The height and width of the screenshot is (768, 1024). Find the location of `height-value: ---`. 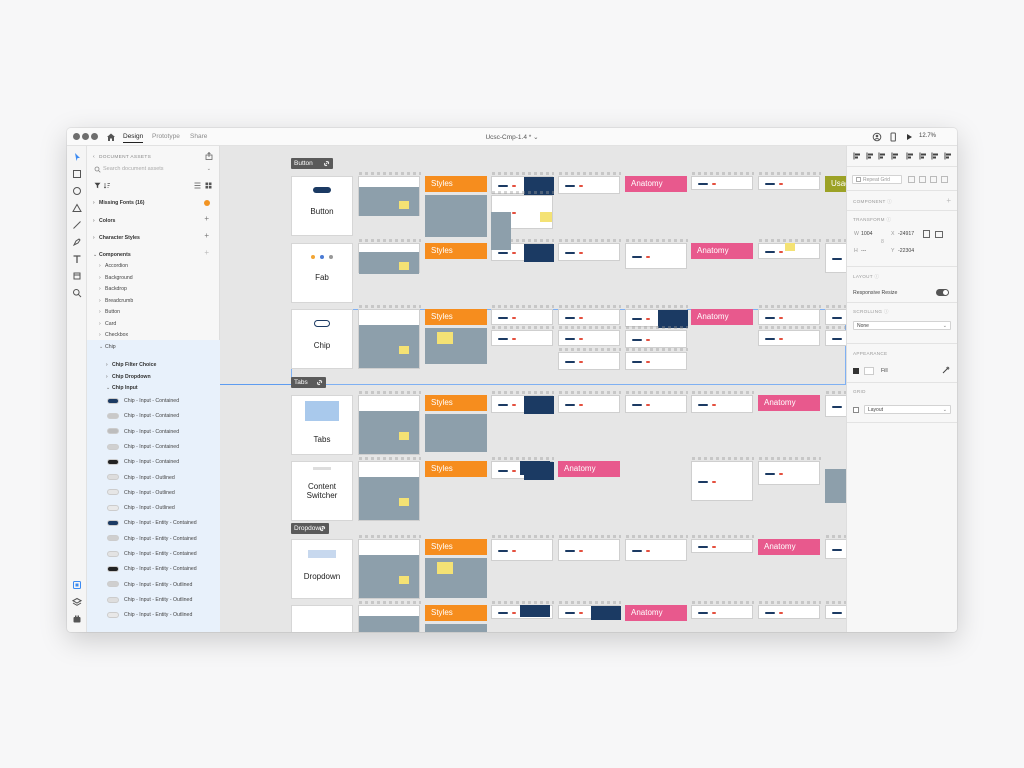

height-value: --- is located at coordinates (864, 251).